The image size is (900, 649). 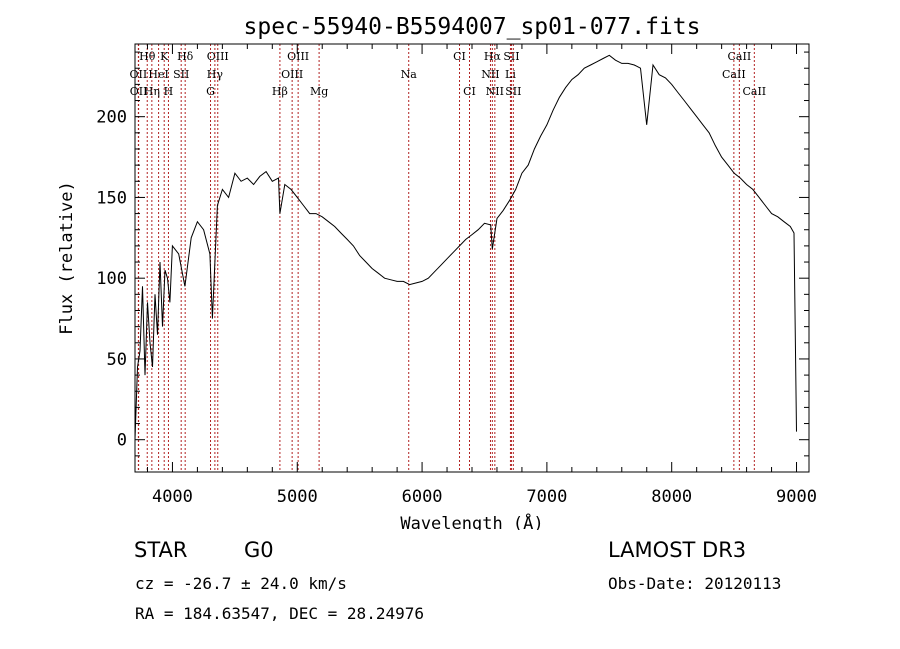 I want to click on marker-label-16: Li, so click(x=510, y=74).